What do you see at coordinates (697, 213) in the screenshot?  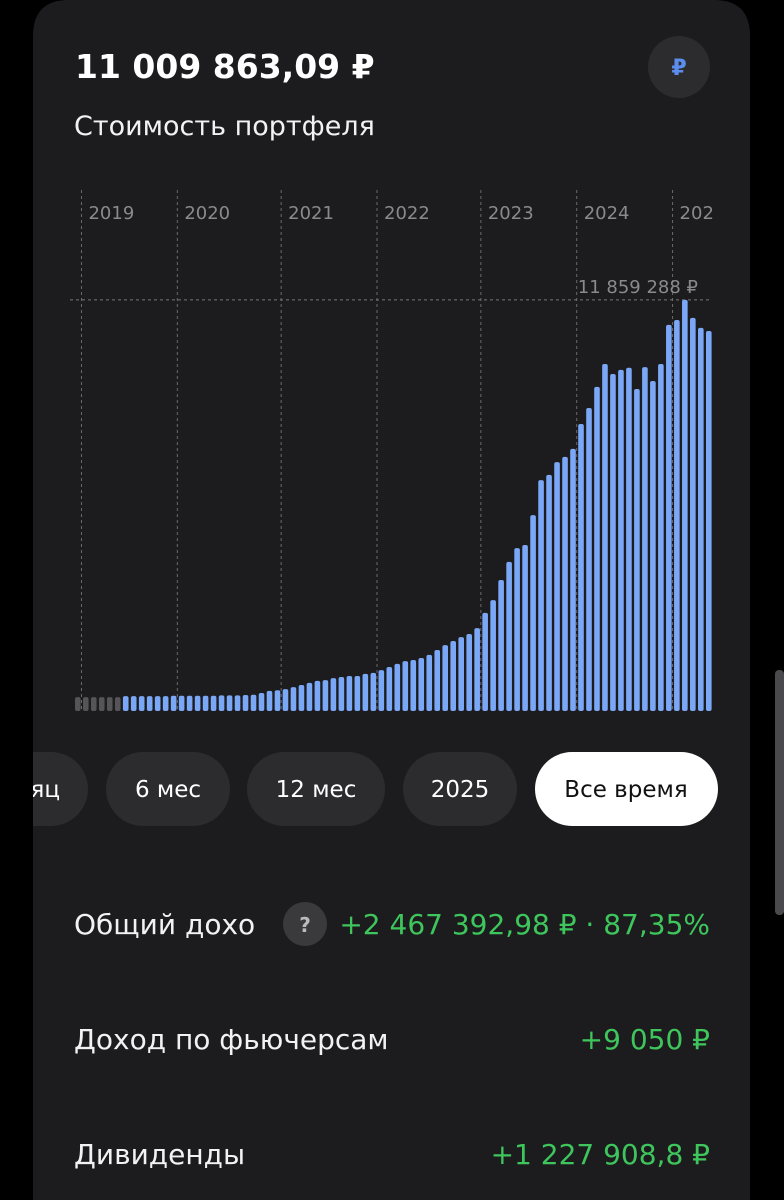 I see `year-label: 202` at bounding box center [697, 213].